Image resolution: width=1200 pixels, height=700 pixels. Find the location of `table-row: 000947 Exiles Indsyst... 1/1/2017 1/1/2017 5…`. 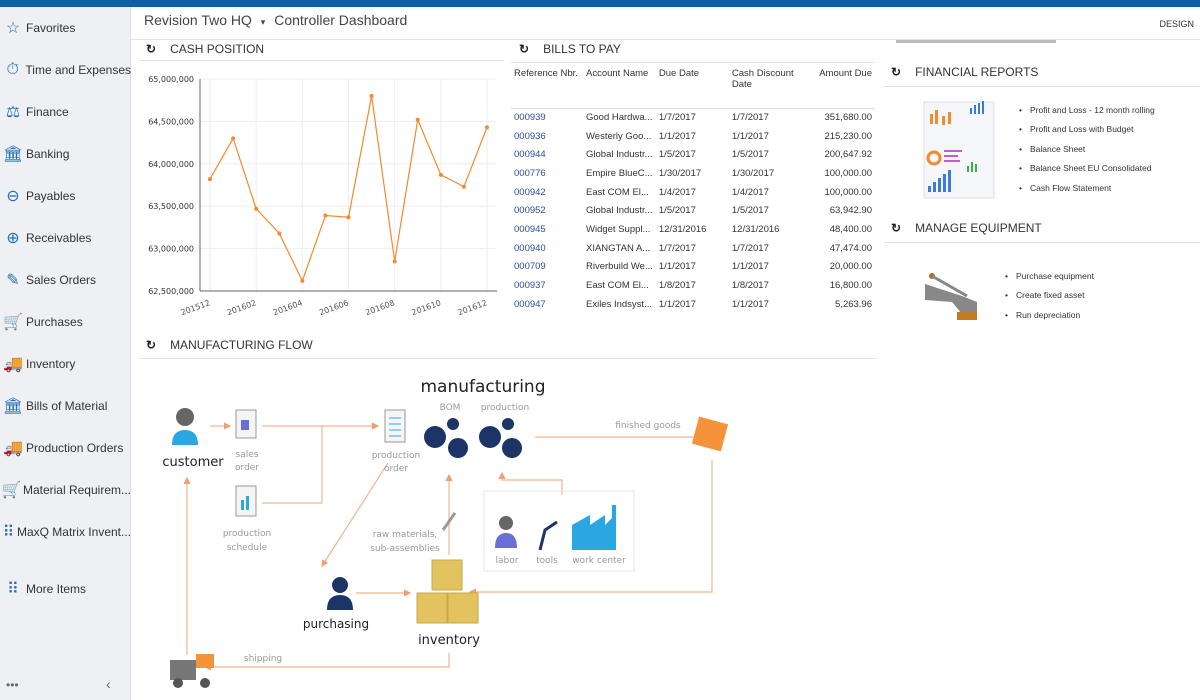

table-row: 000947 Exiles Indsyst... 1/1/2017 1/1/2017 5… is located at coordinates (693, 304).